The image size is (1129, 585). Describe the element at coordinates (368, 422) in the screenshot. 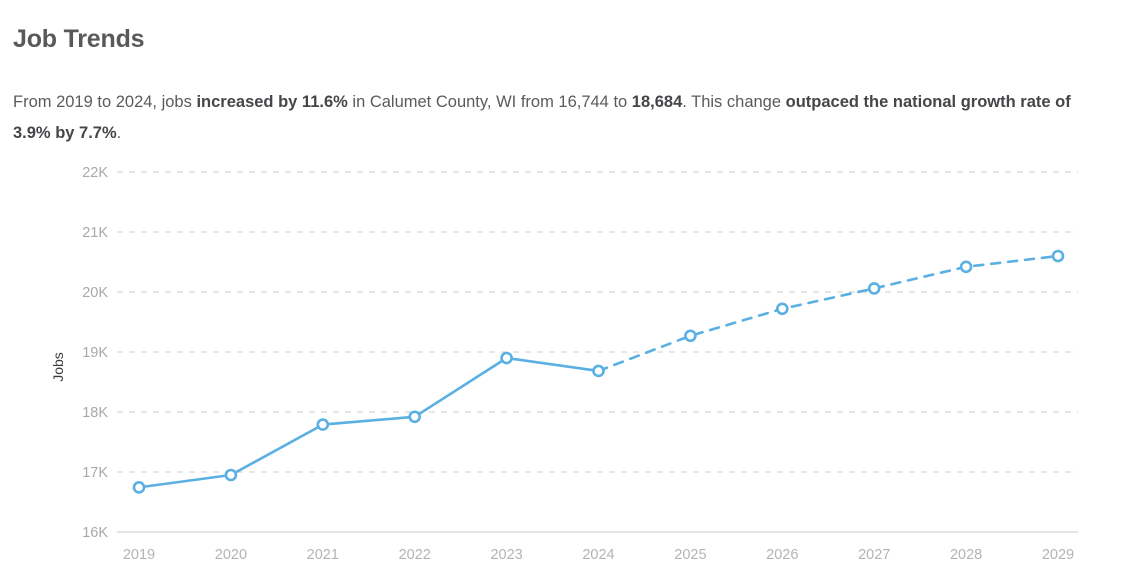

I see `series-line-solid` at that location.